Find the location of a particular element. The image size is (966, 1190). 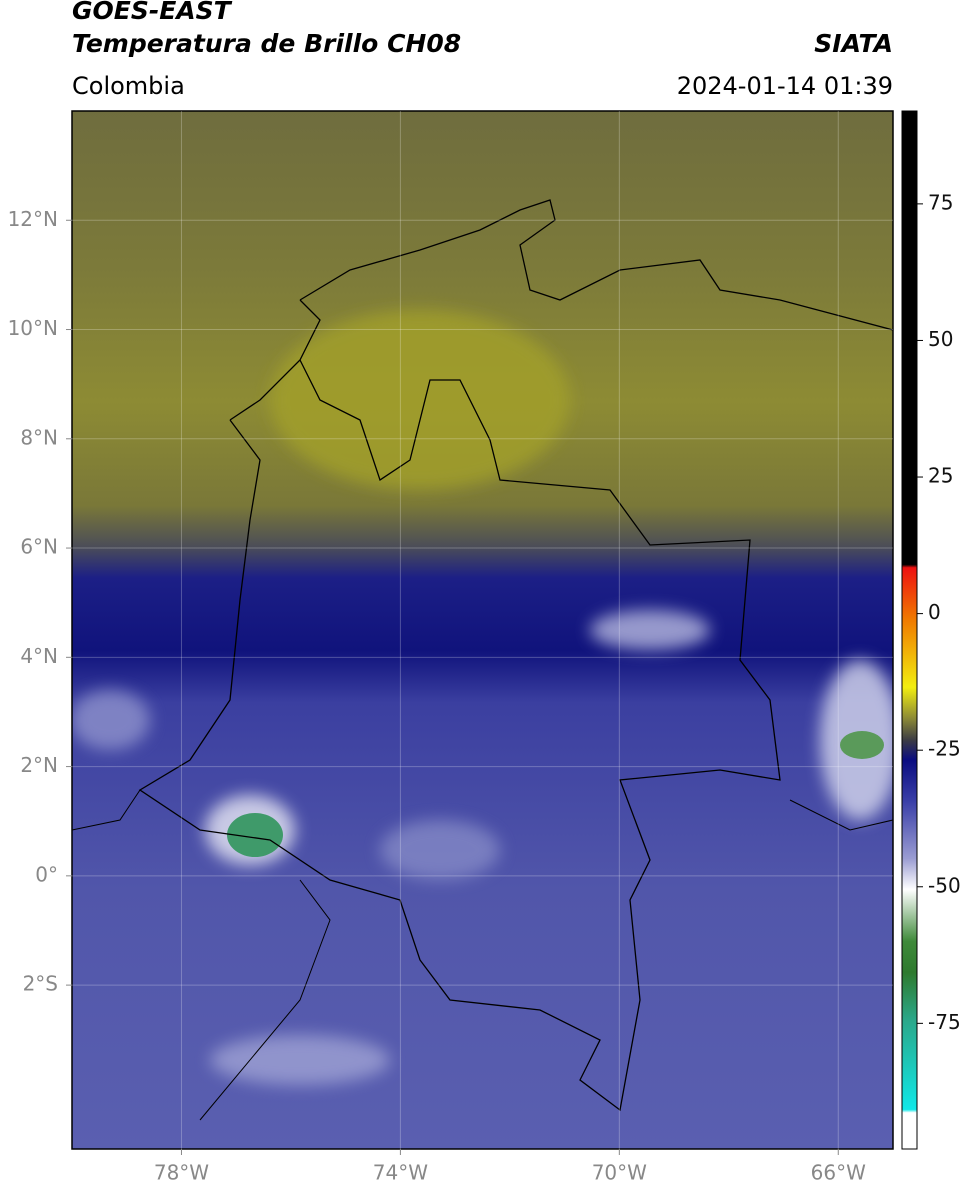

region: Colombia is located at coordinates (128, 86).